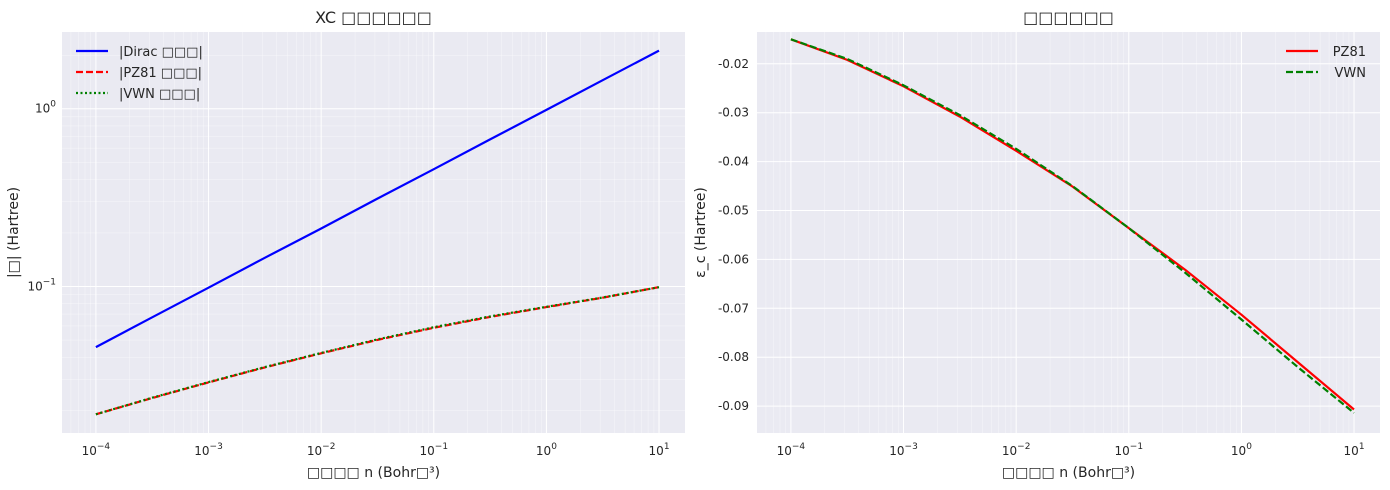 This screenshot has width=1390, height=490. I want to click on y-tick-label-exp: 0, so click(53, 105).